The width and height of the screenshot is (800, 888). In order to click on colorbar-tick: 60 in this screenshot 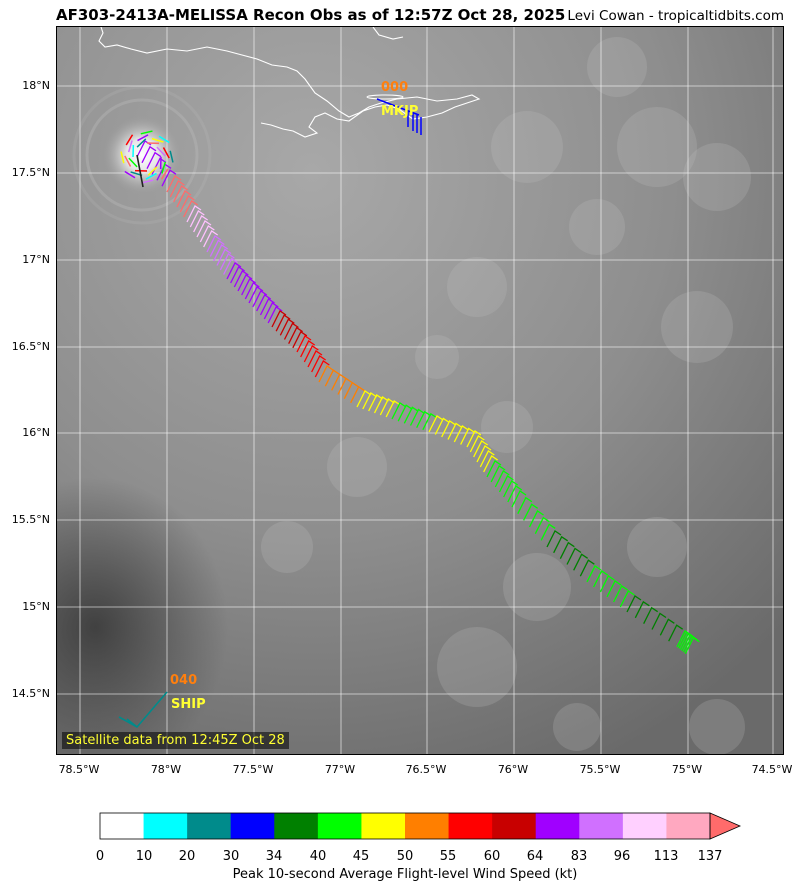, I will do `click(492, 856)`.